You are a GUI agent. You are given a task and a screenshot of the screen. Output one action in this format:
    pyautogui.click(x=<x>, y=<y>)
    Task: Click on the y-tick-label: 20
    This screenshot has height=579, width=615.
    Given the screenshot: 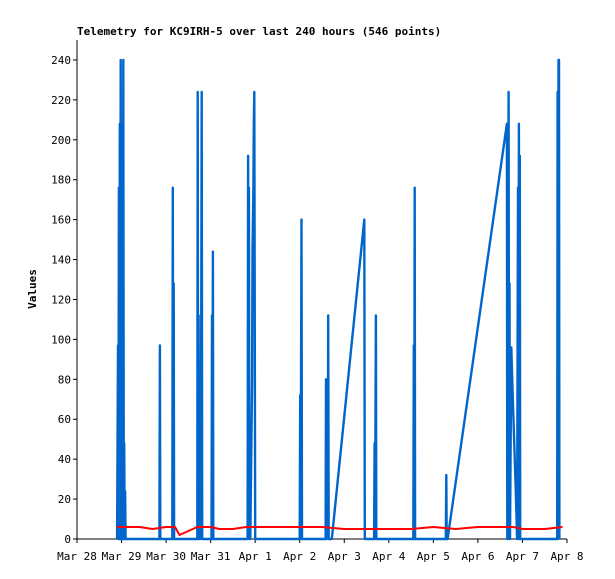 What is the action you would take?
    pyautogui.click(x=64, y=499)
    